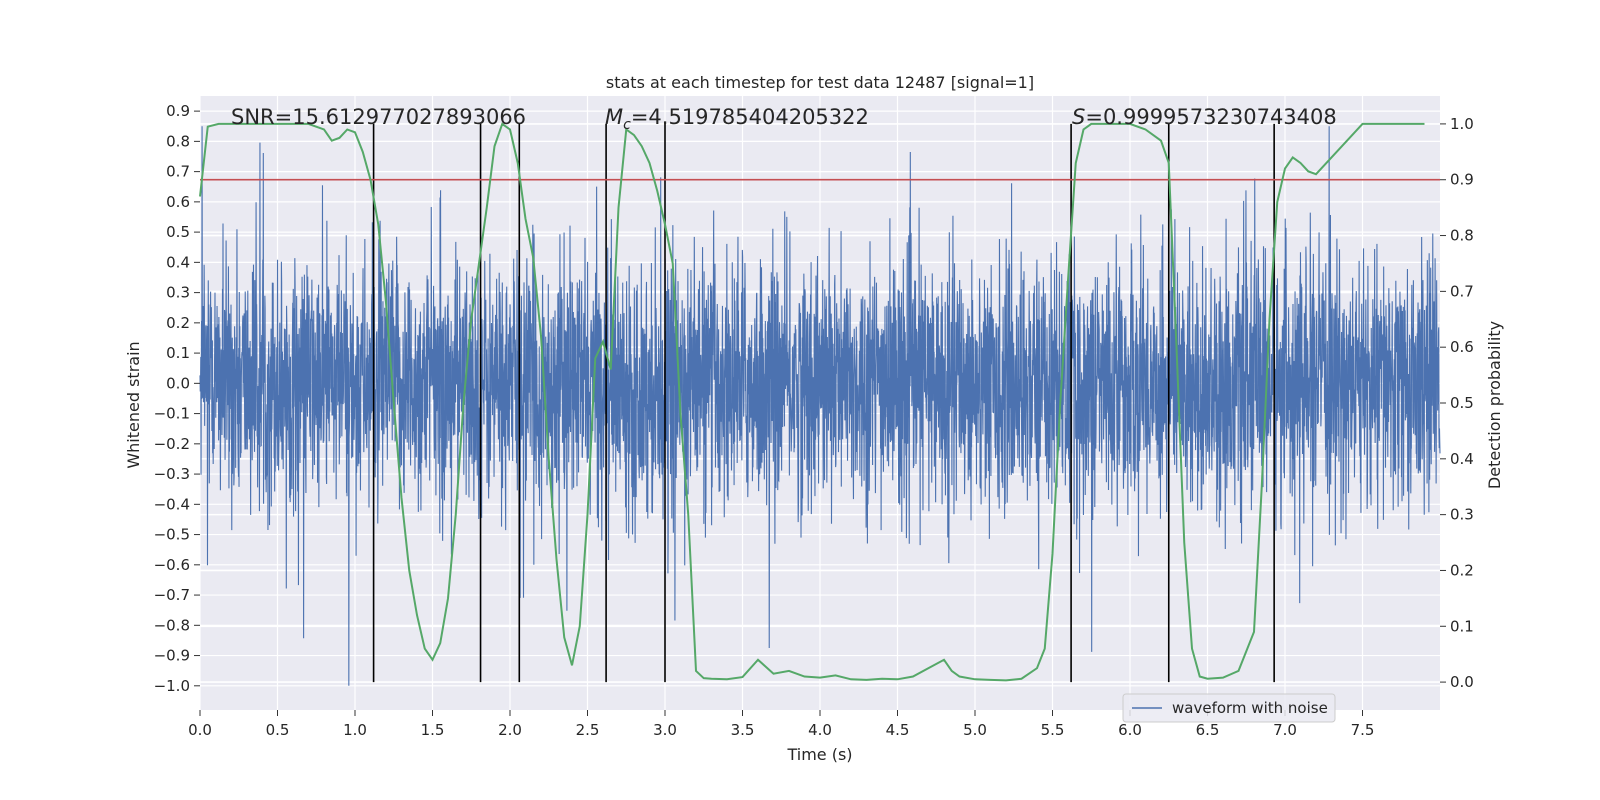 The width and height of the screenshot is (1600, 800). I want to click on y-tick-label: 0.4, so click(178, 262).